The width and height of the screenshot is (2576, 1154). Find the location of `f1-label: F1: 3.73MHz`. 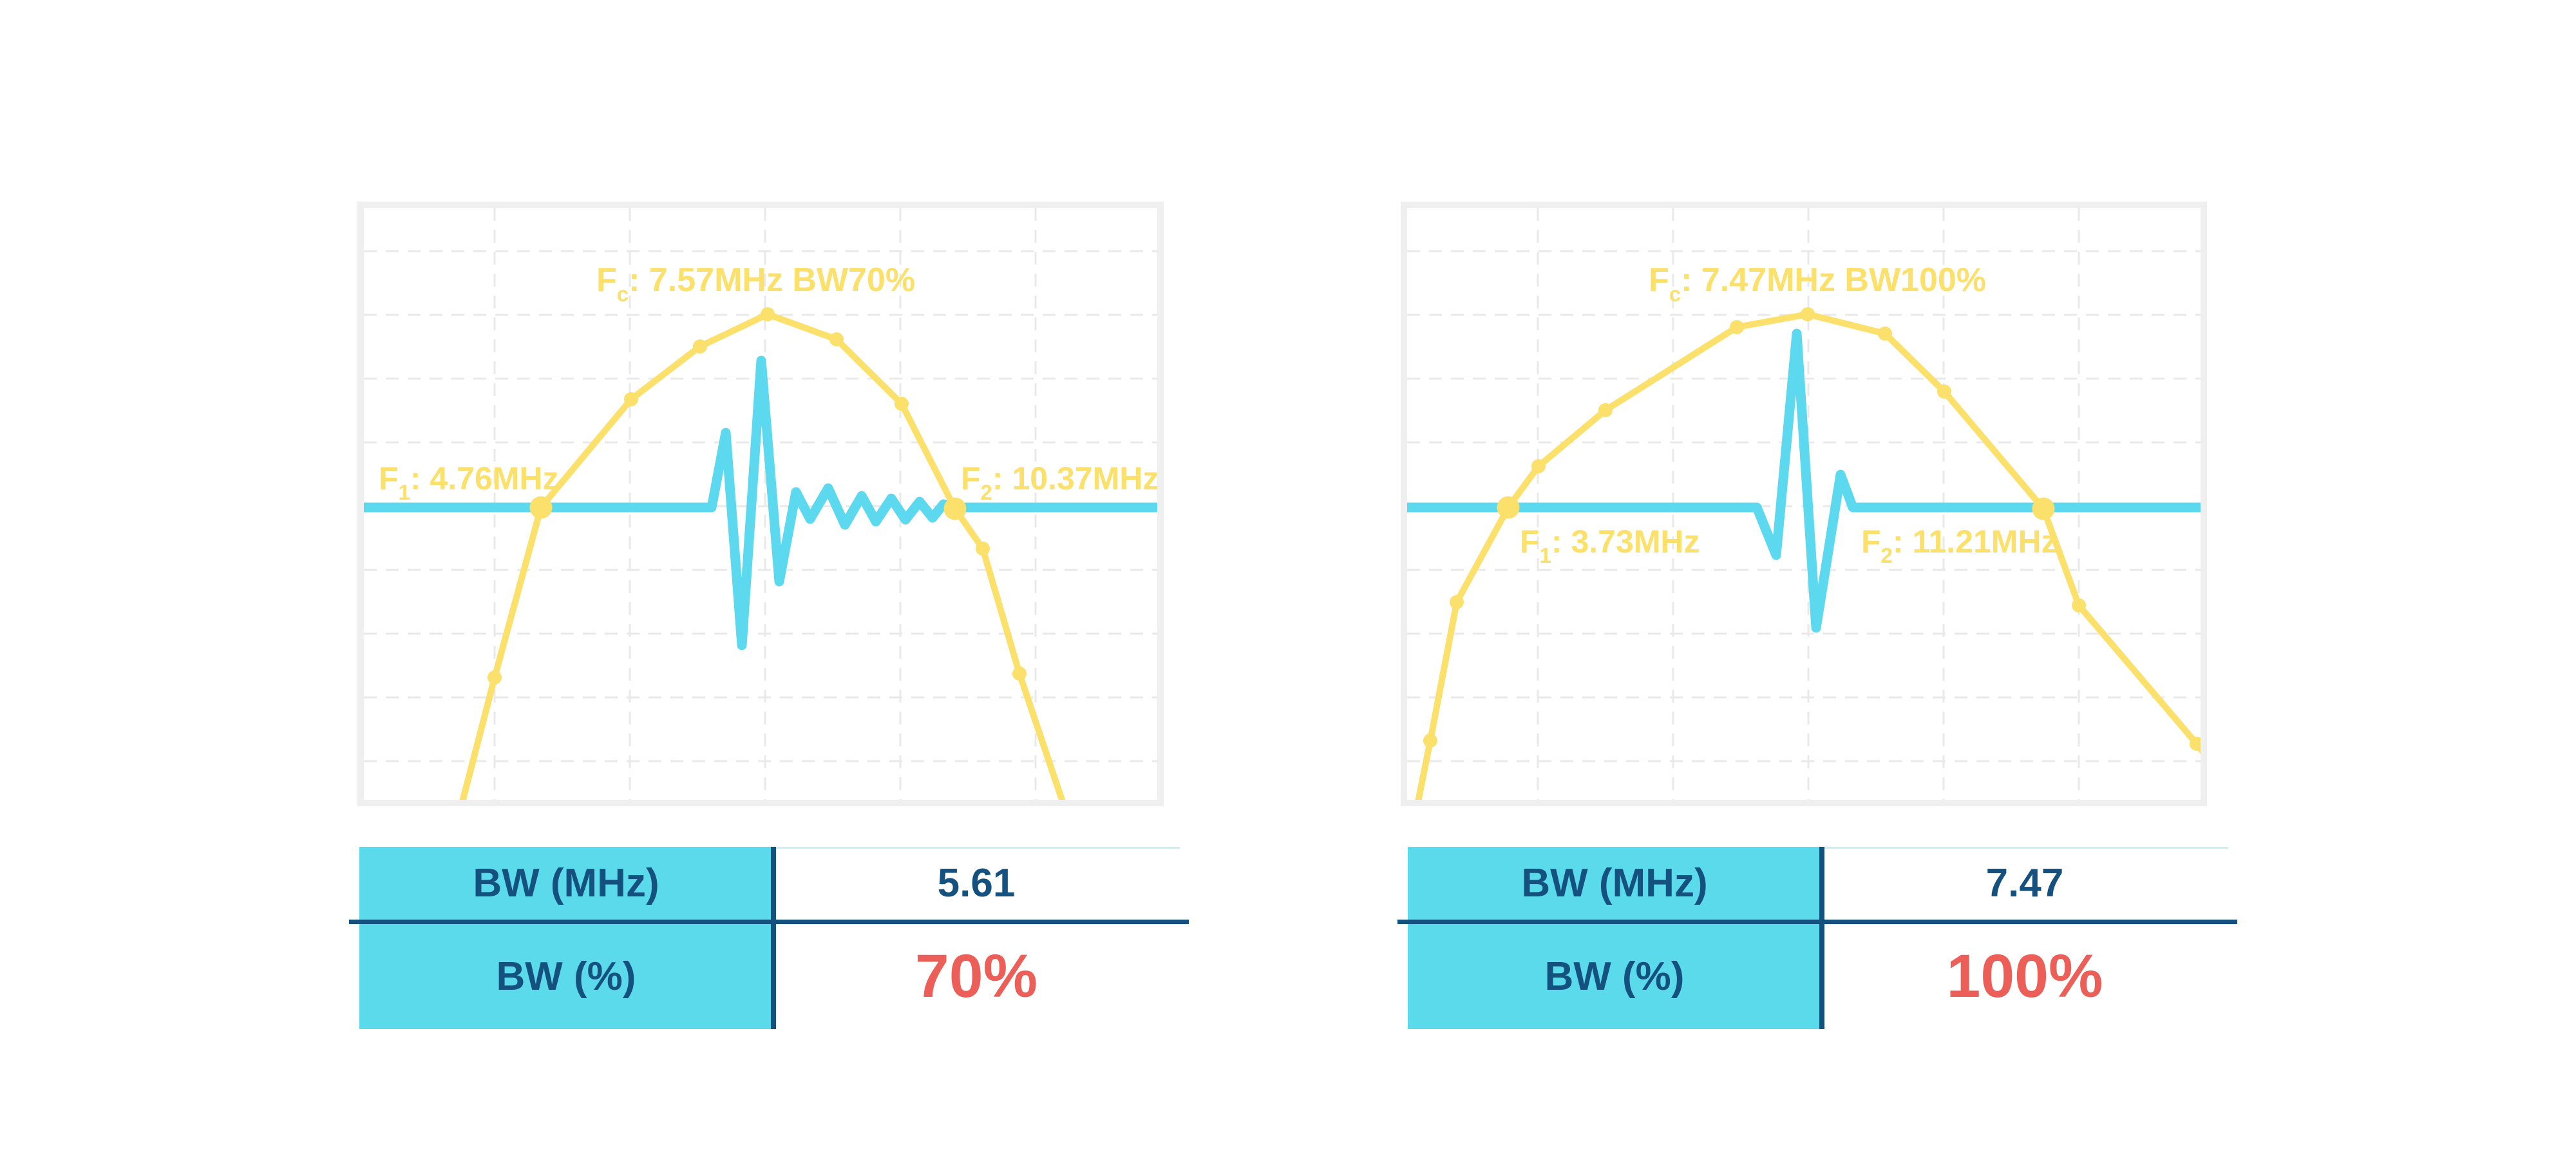

f1-label: F1: 3.73MHz is located at coordinates (1610, 545).